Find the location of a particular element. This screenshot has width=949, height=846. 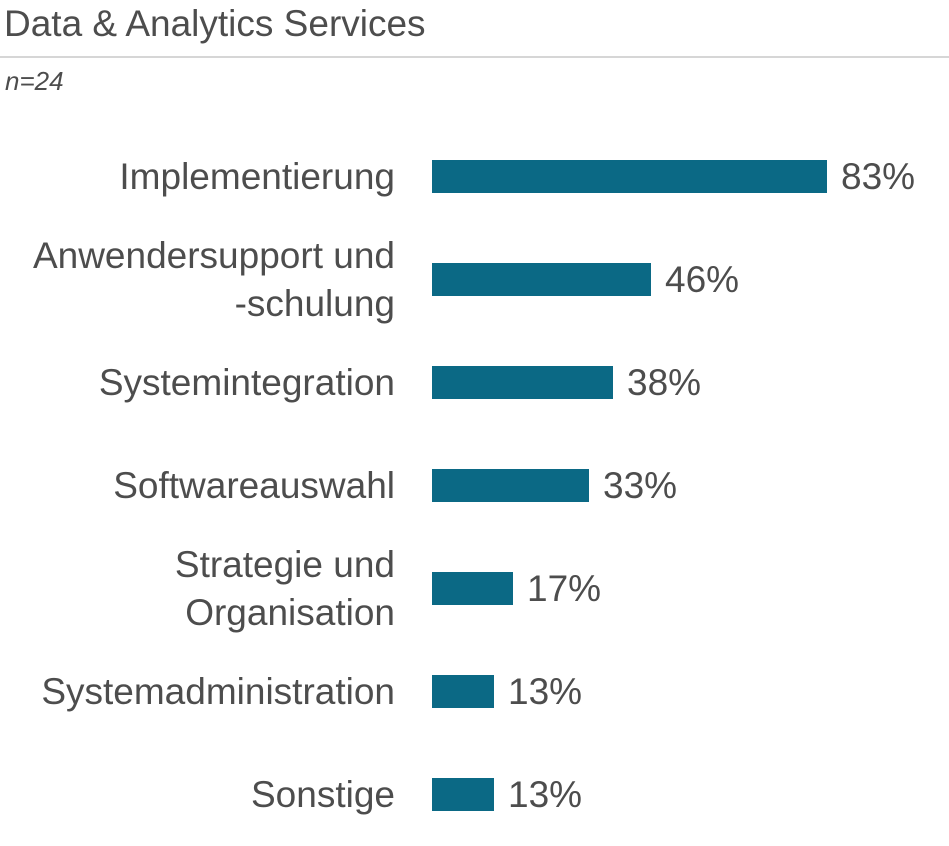

bar-area: 17% is located at coordinates (690, 588).